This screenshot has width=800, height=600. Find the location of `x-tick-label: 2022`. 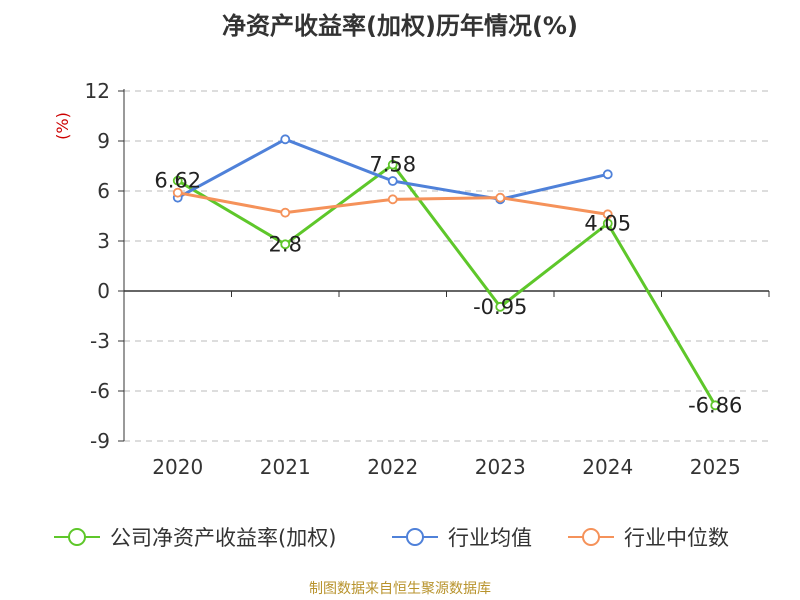

x-tick-label: 2022 is located at coordinates (392, 467).